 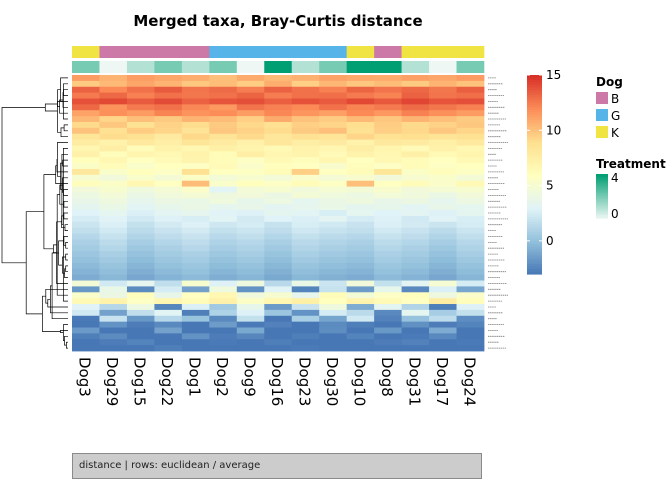 I want to click on dog-annotation-bar, so click(x=278, y=52).